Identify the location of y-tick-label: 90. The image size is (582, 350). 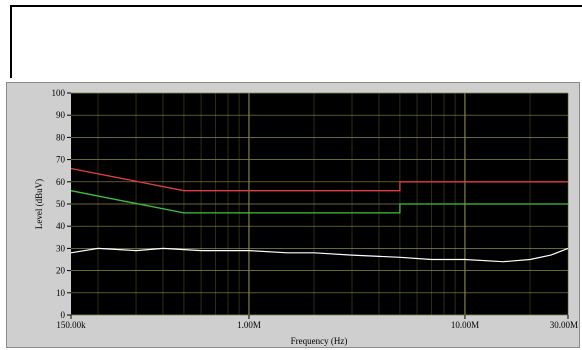
(61, 115).